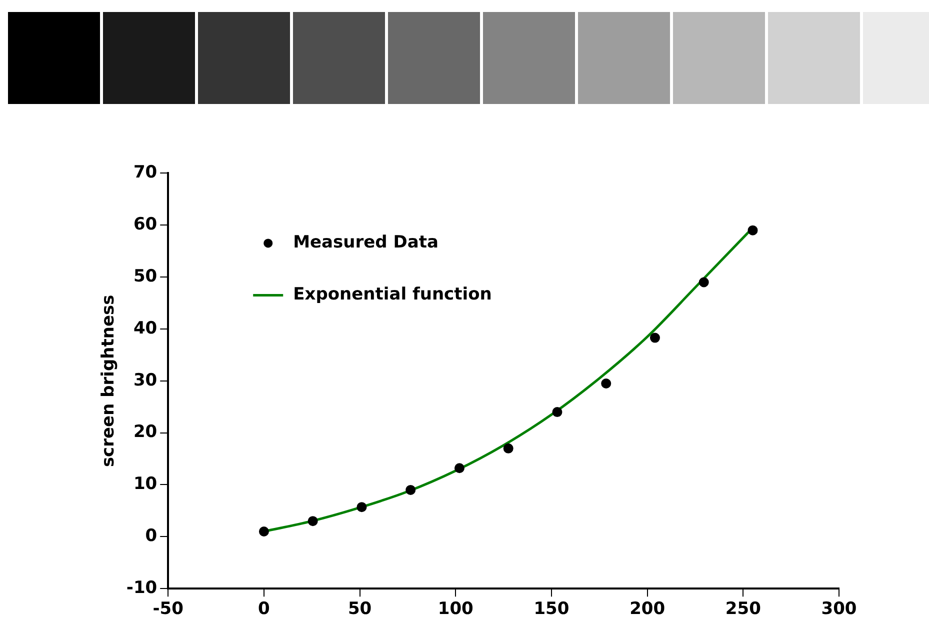 Image resolution: width=929 pixels, height=623 pixels. I want to click on y-tick-label: 50, so click(145, 276).